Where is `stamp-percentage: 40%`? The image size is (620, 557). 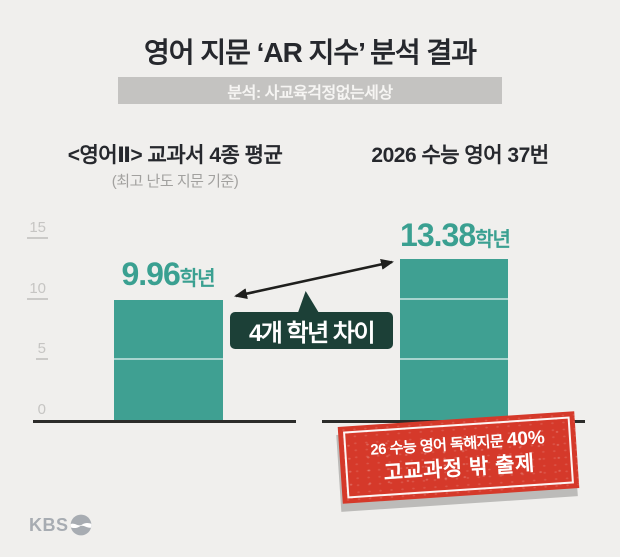
stamp-percentage: 40% is located at coordinates (526, 439).